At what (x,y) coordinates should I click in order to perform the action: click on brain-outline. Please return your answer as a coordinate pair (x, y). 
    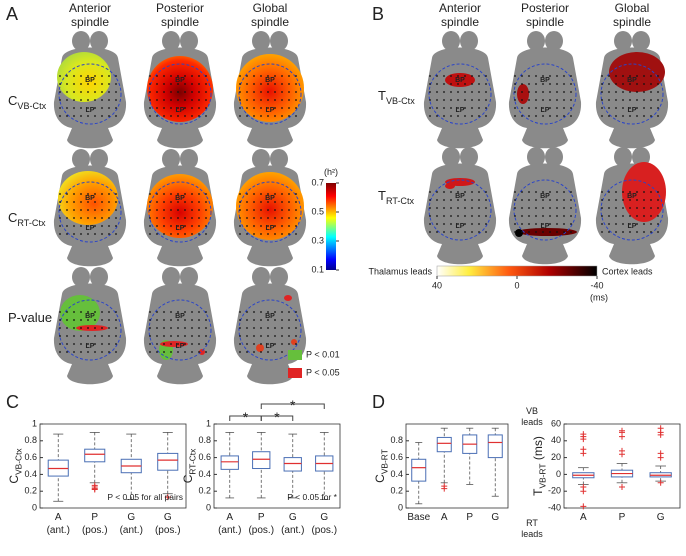
    Looking at the image, I should click on (545, 214).